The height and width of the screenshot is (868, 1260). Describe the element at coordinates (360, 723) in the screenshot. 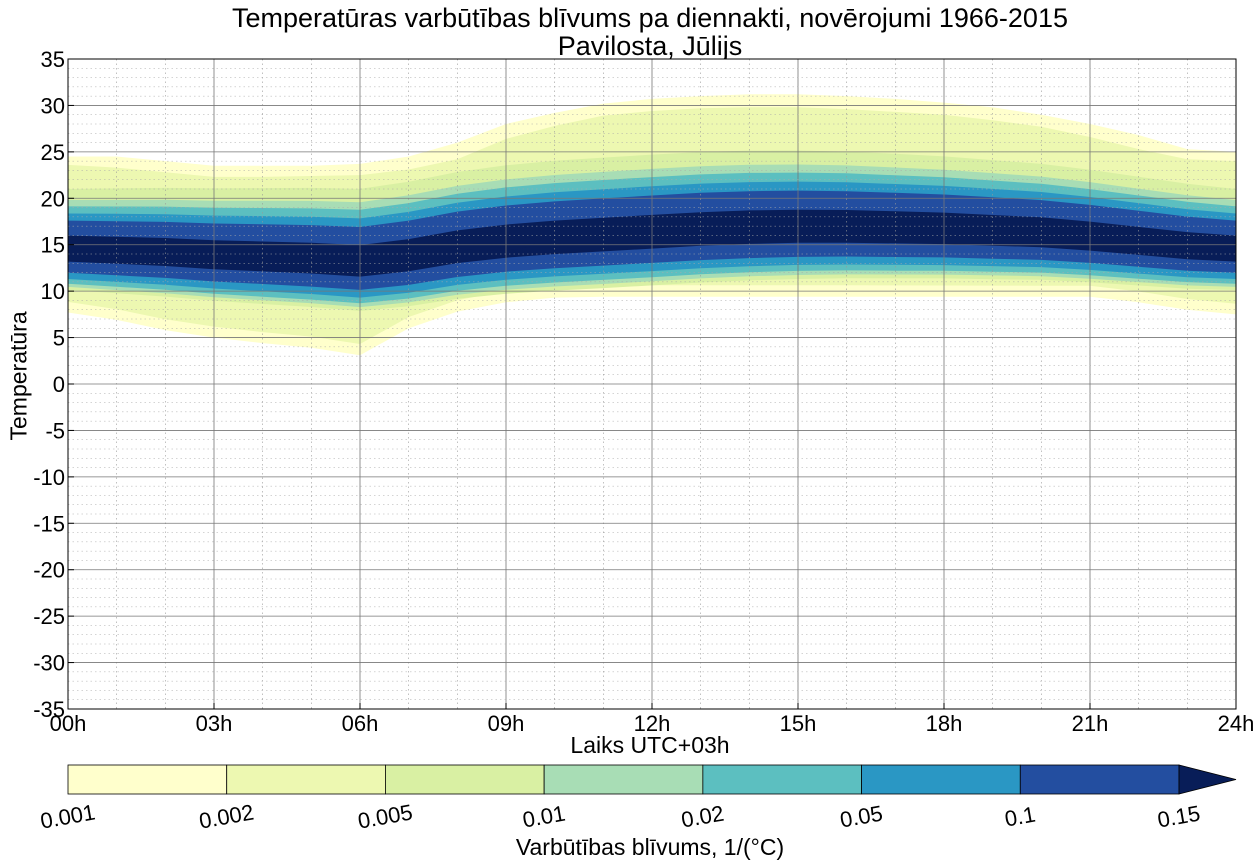

I see `x-tick-label: 06h` at that location.